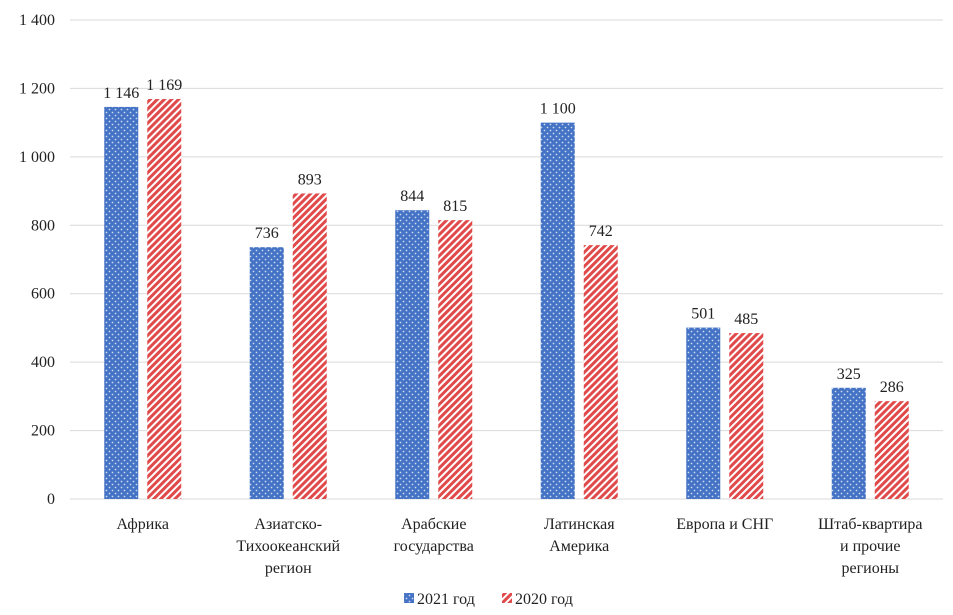  What do you see at coordinates (37, 157) in the screenshot?
I see `y-tick-label: 1 000` at bounding box center [37, 157].